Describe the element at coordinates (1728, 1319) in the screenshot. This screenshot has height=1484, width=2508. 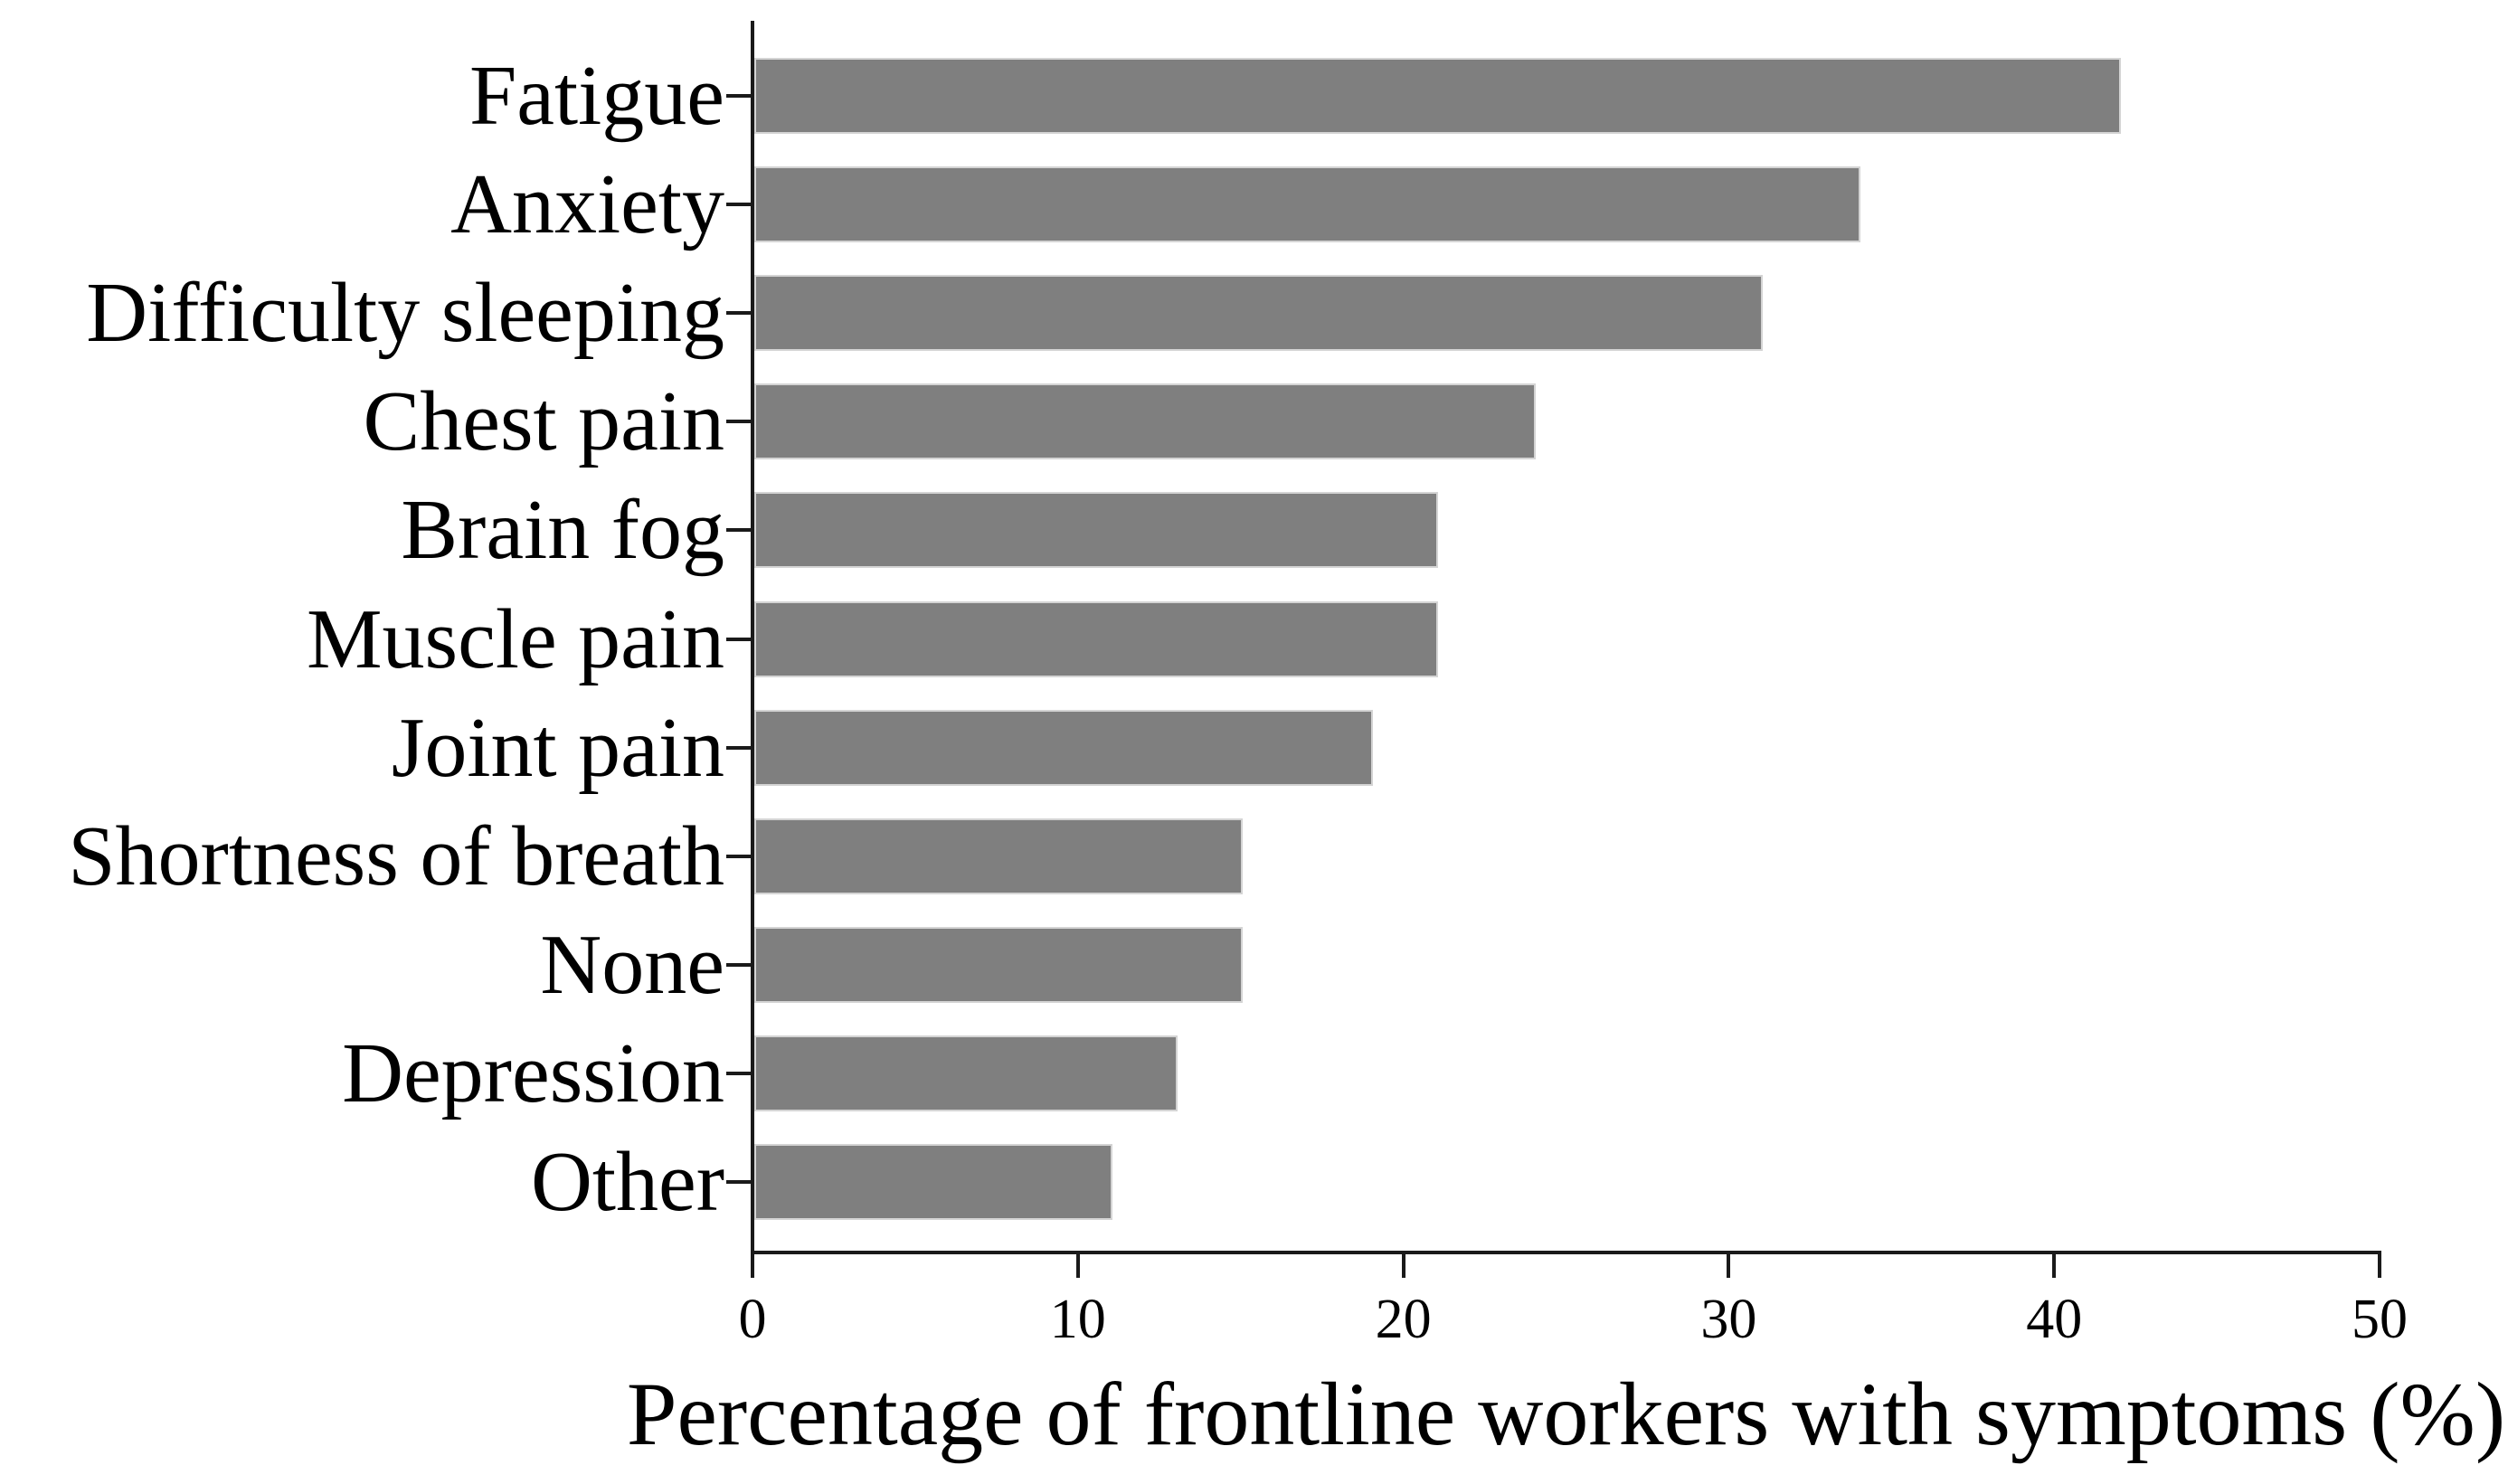
I see `x-tick-label: 30` at that location.